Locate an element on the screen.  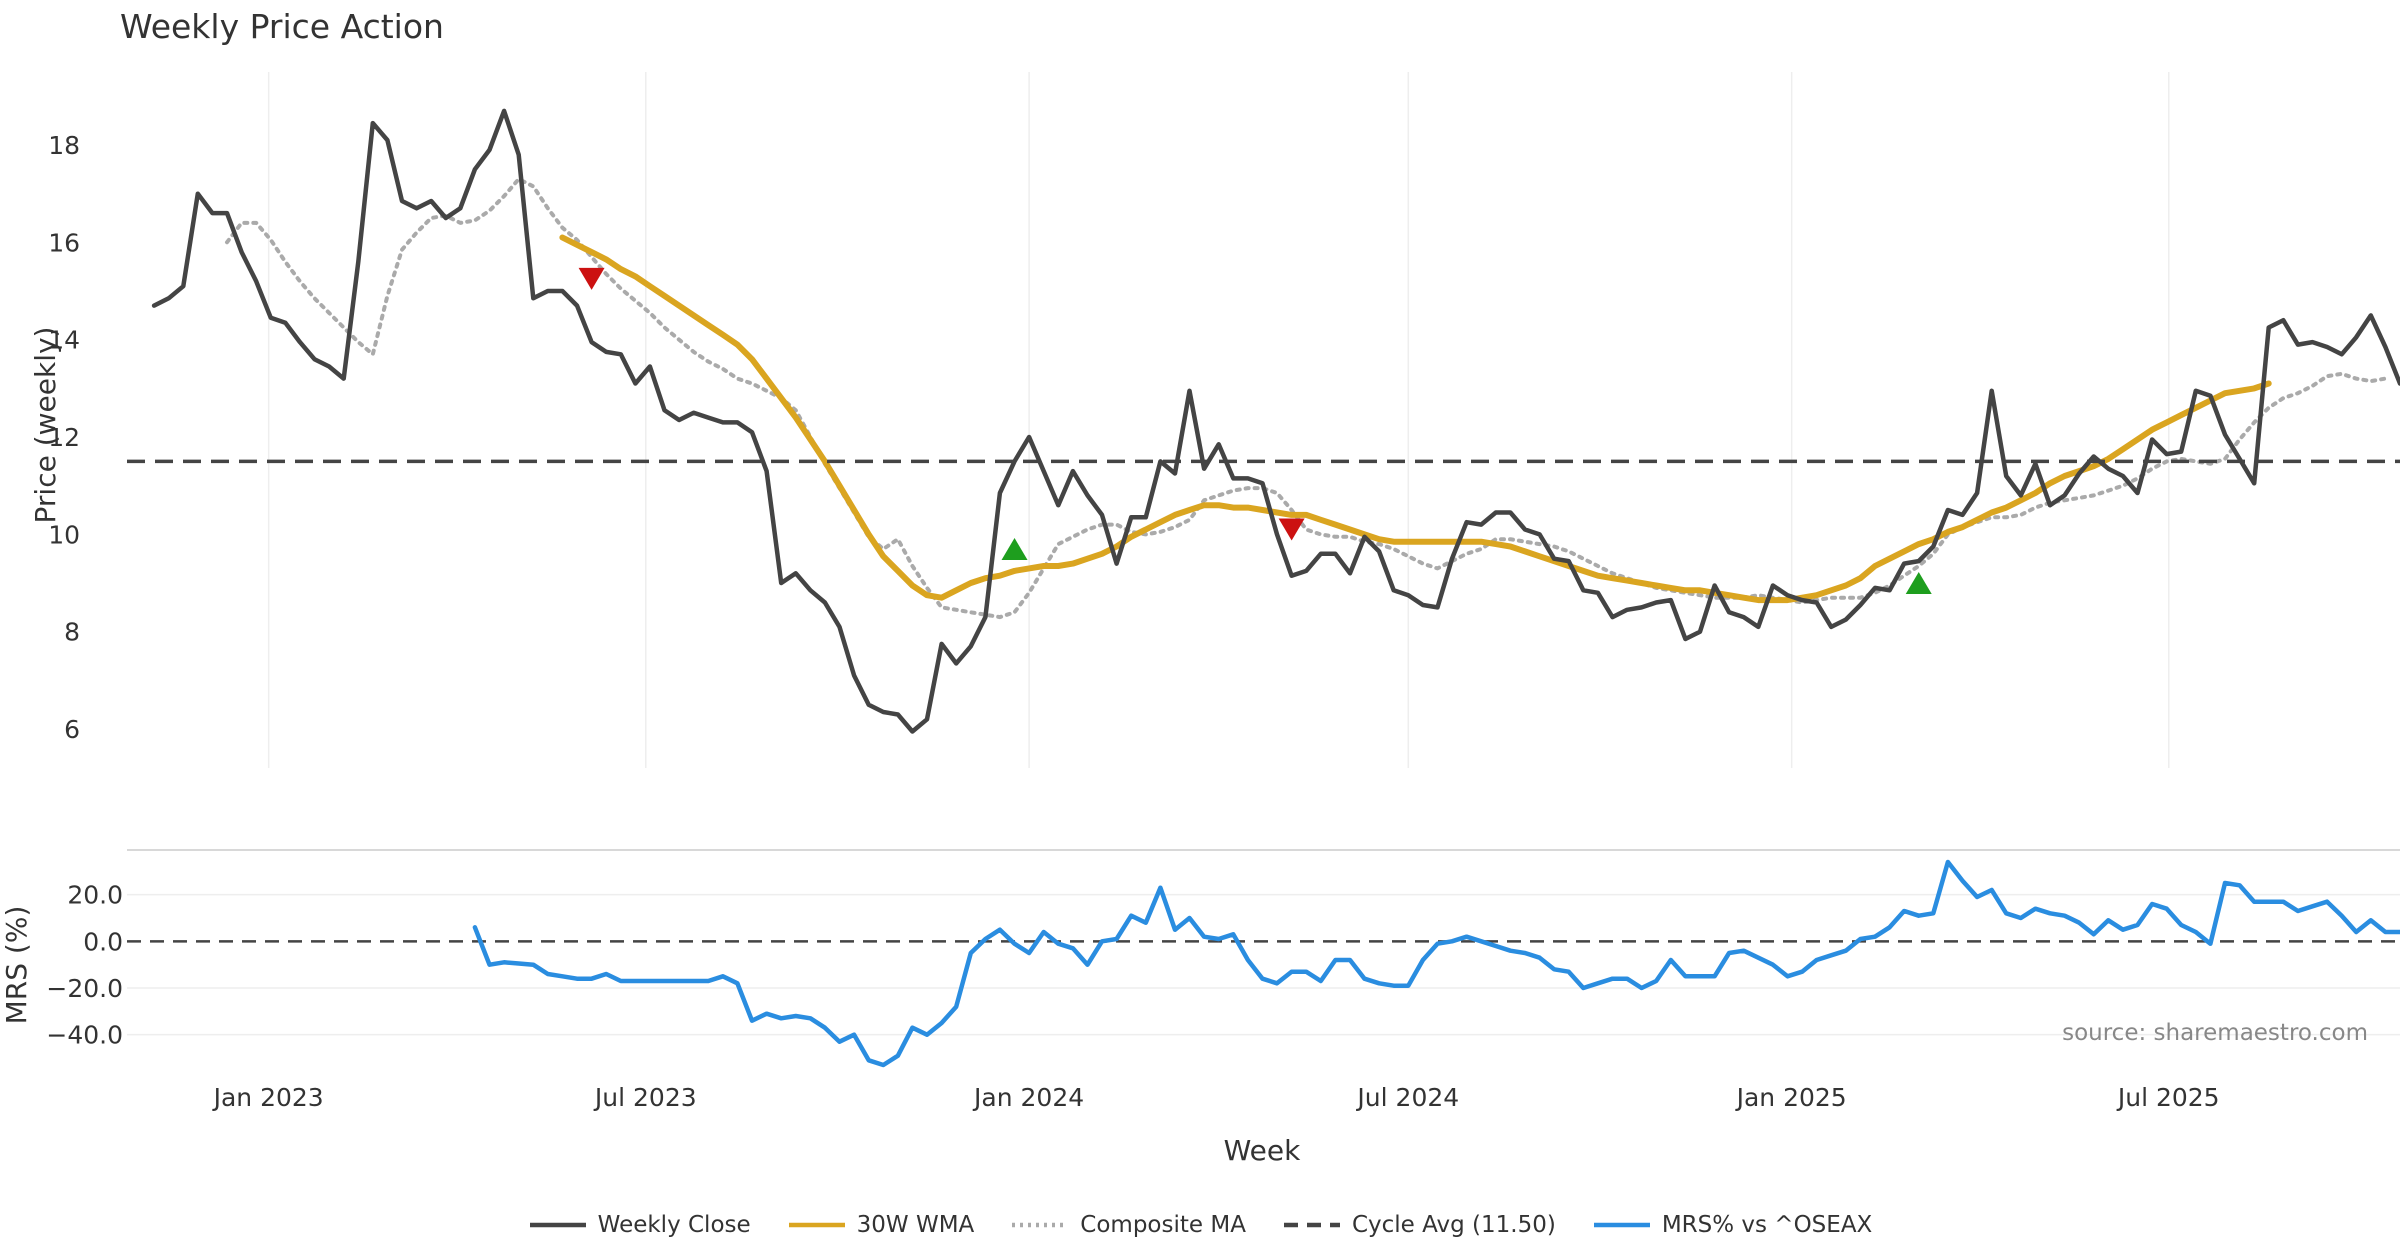
price-tick-label: 16 is located at coordinates (64, 242).